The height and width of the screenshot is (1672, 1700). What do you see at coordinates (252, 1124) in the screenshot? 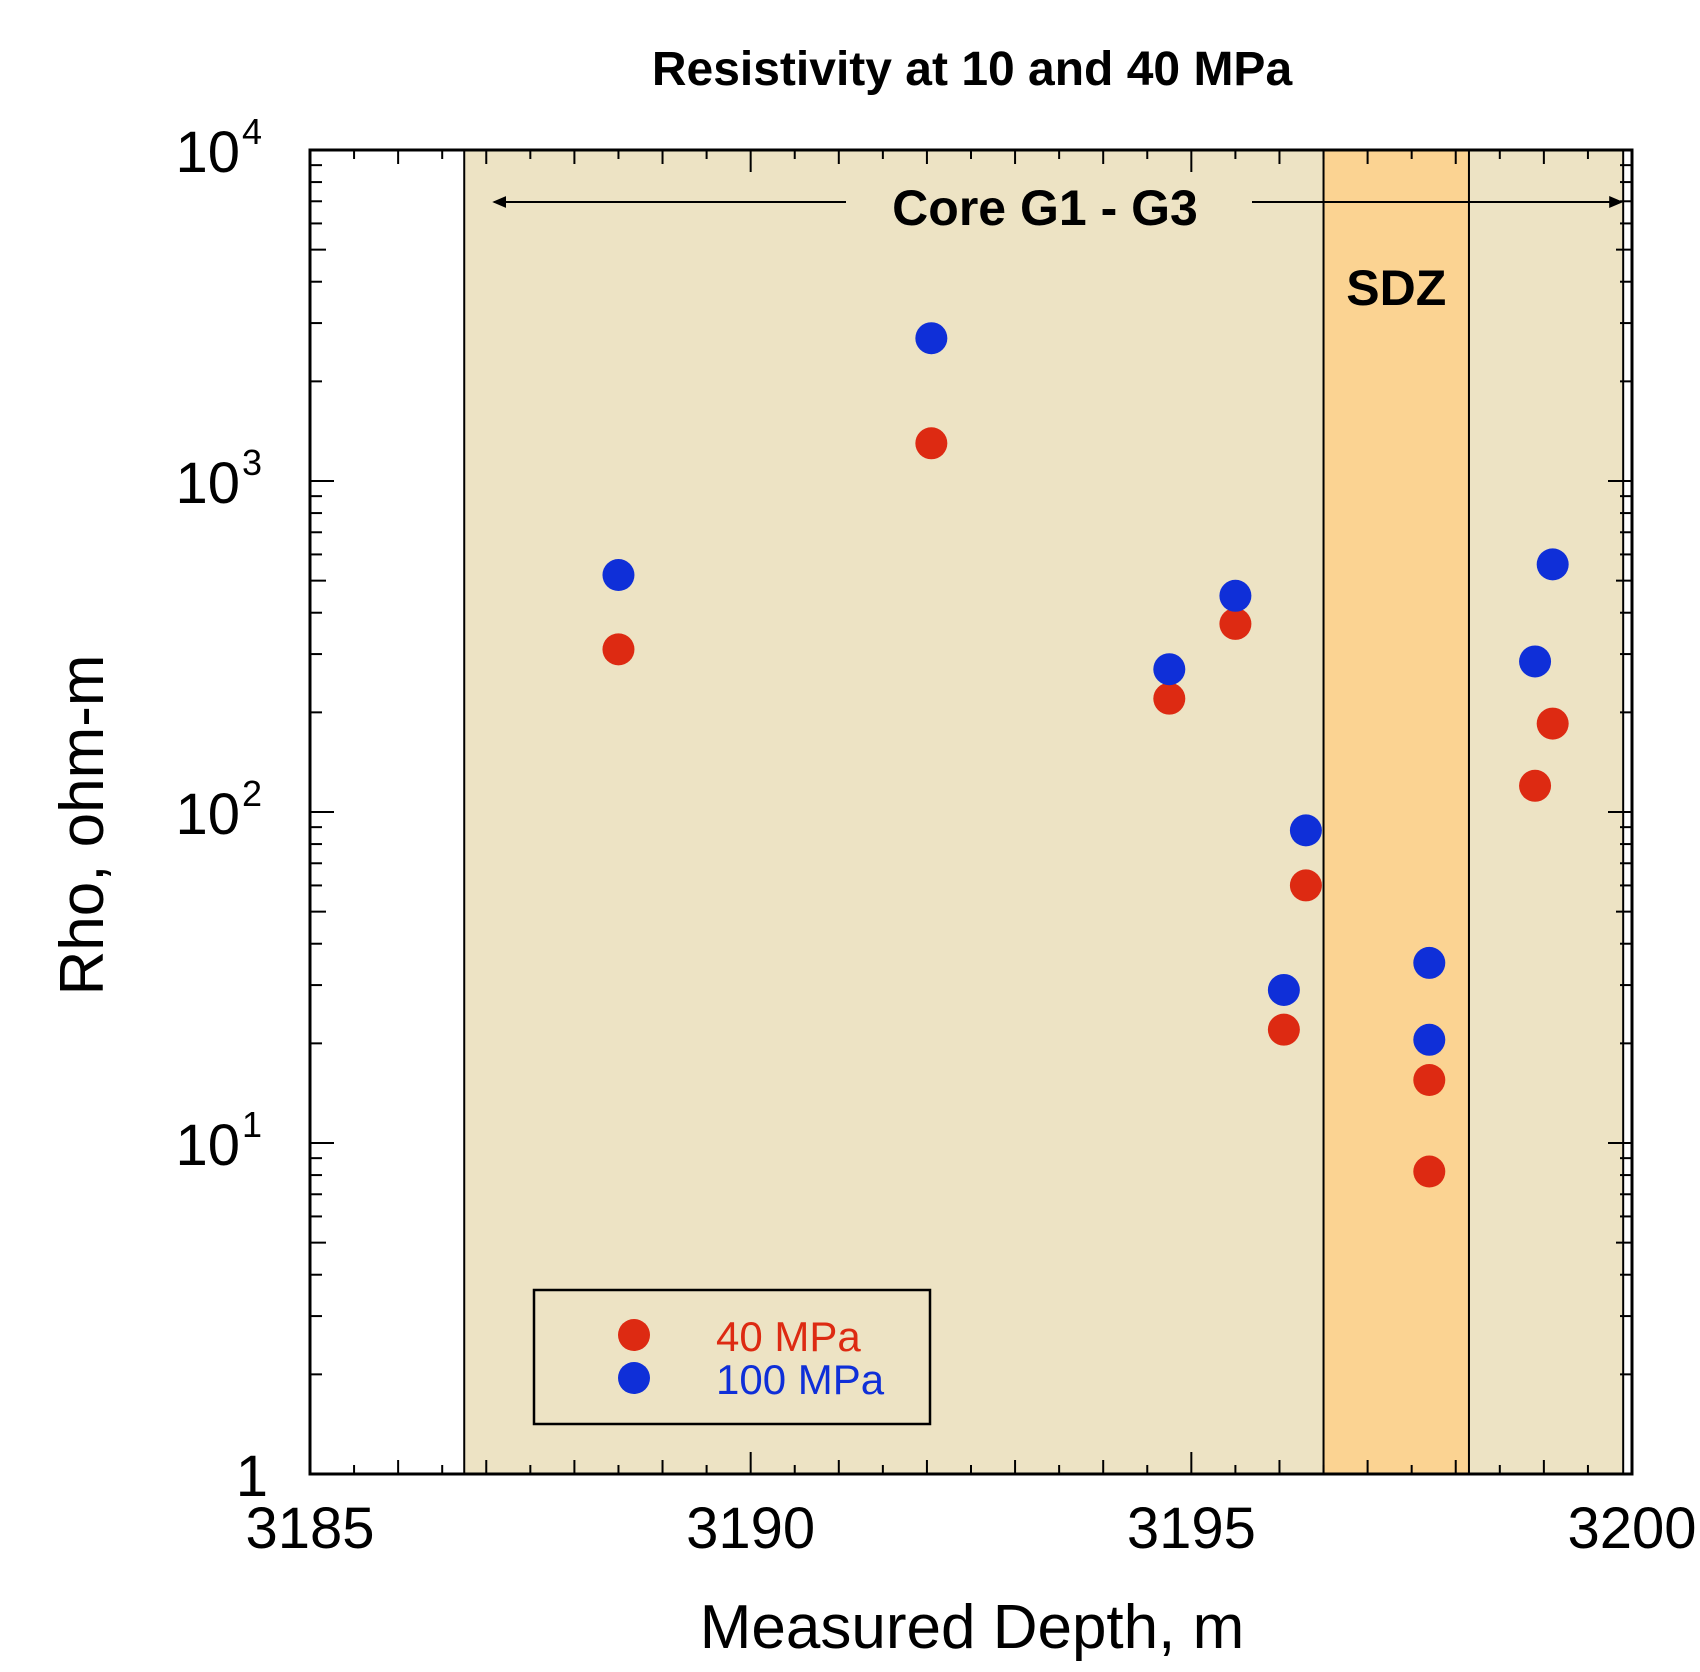
I see `y-tick-exponent: 1` at bounding box center [252, 1124].